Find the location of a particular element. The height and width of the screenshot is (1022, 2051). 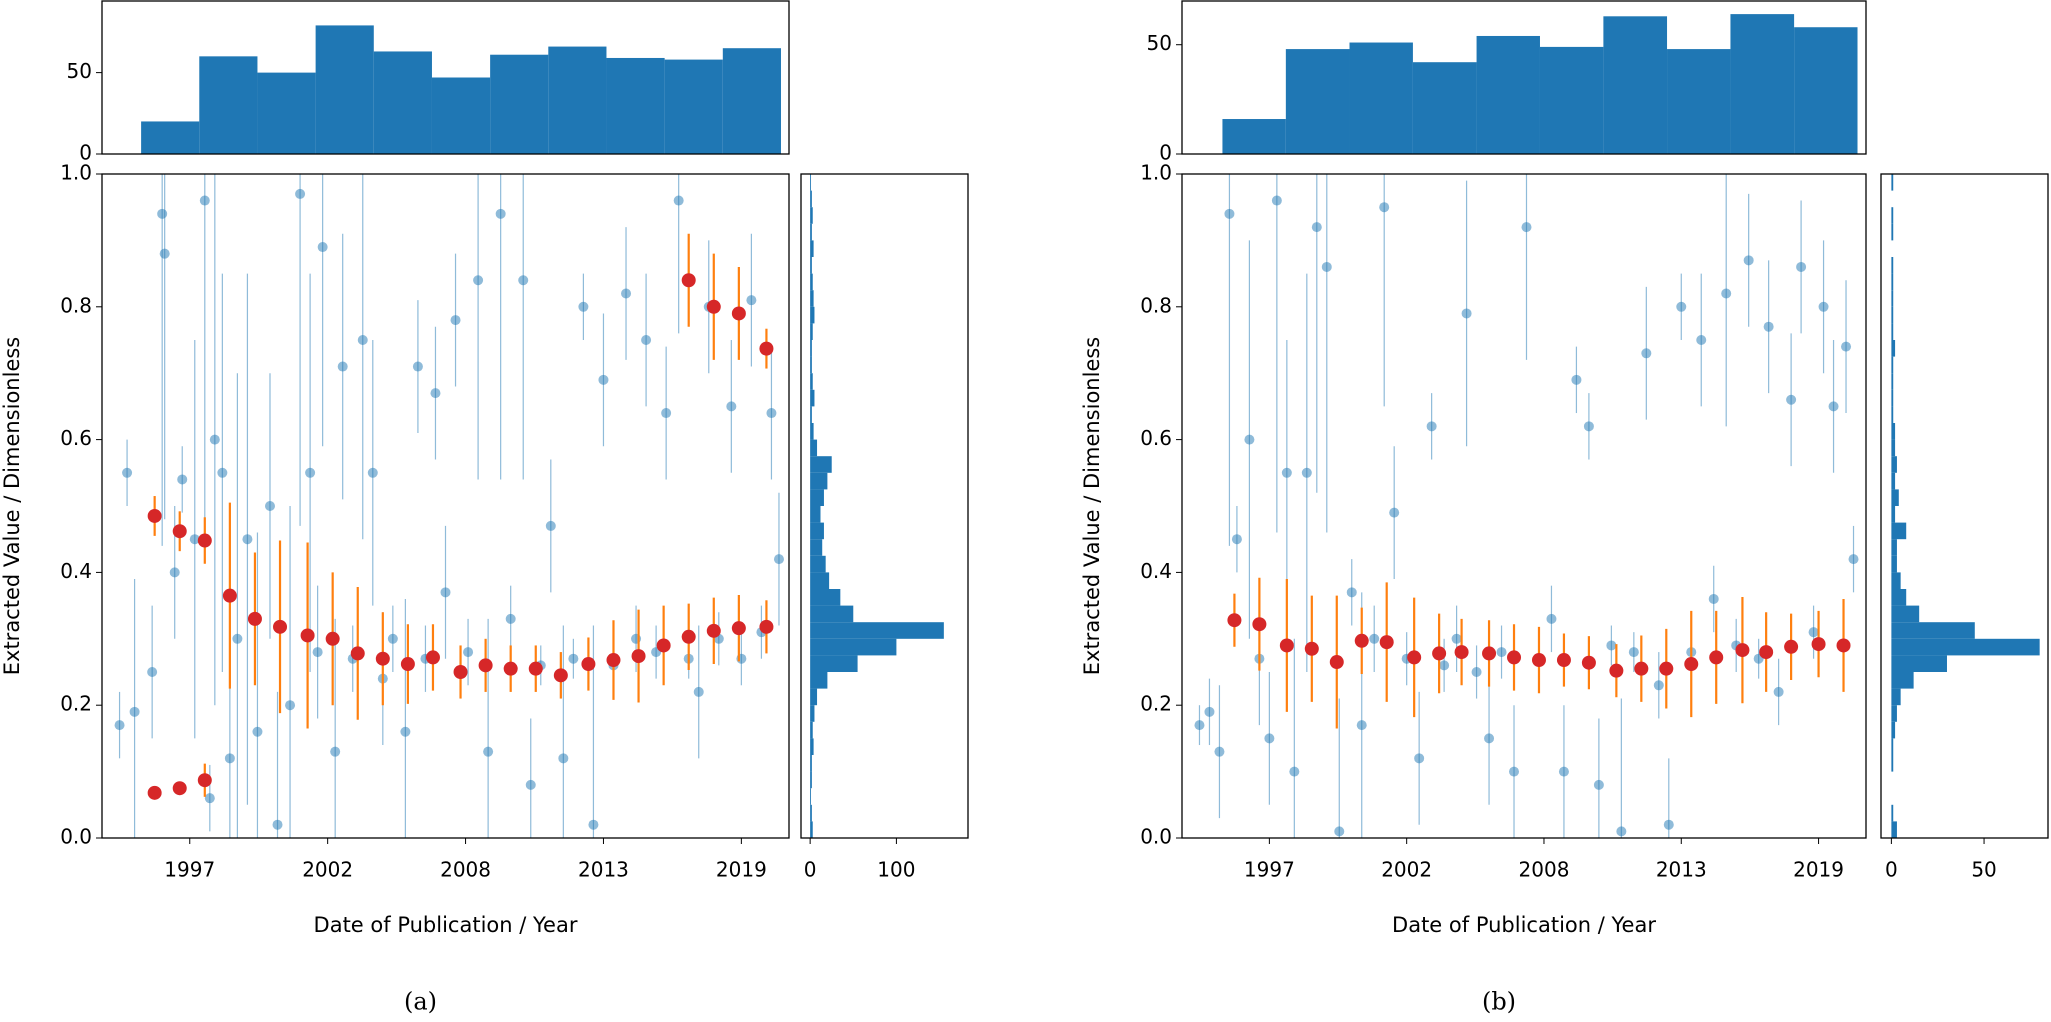

y-tick-label: 0.4 is located at coordinates (76, 571).